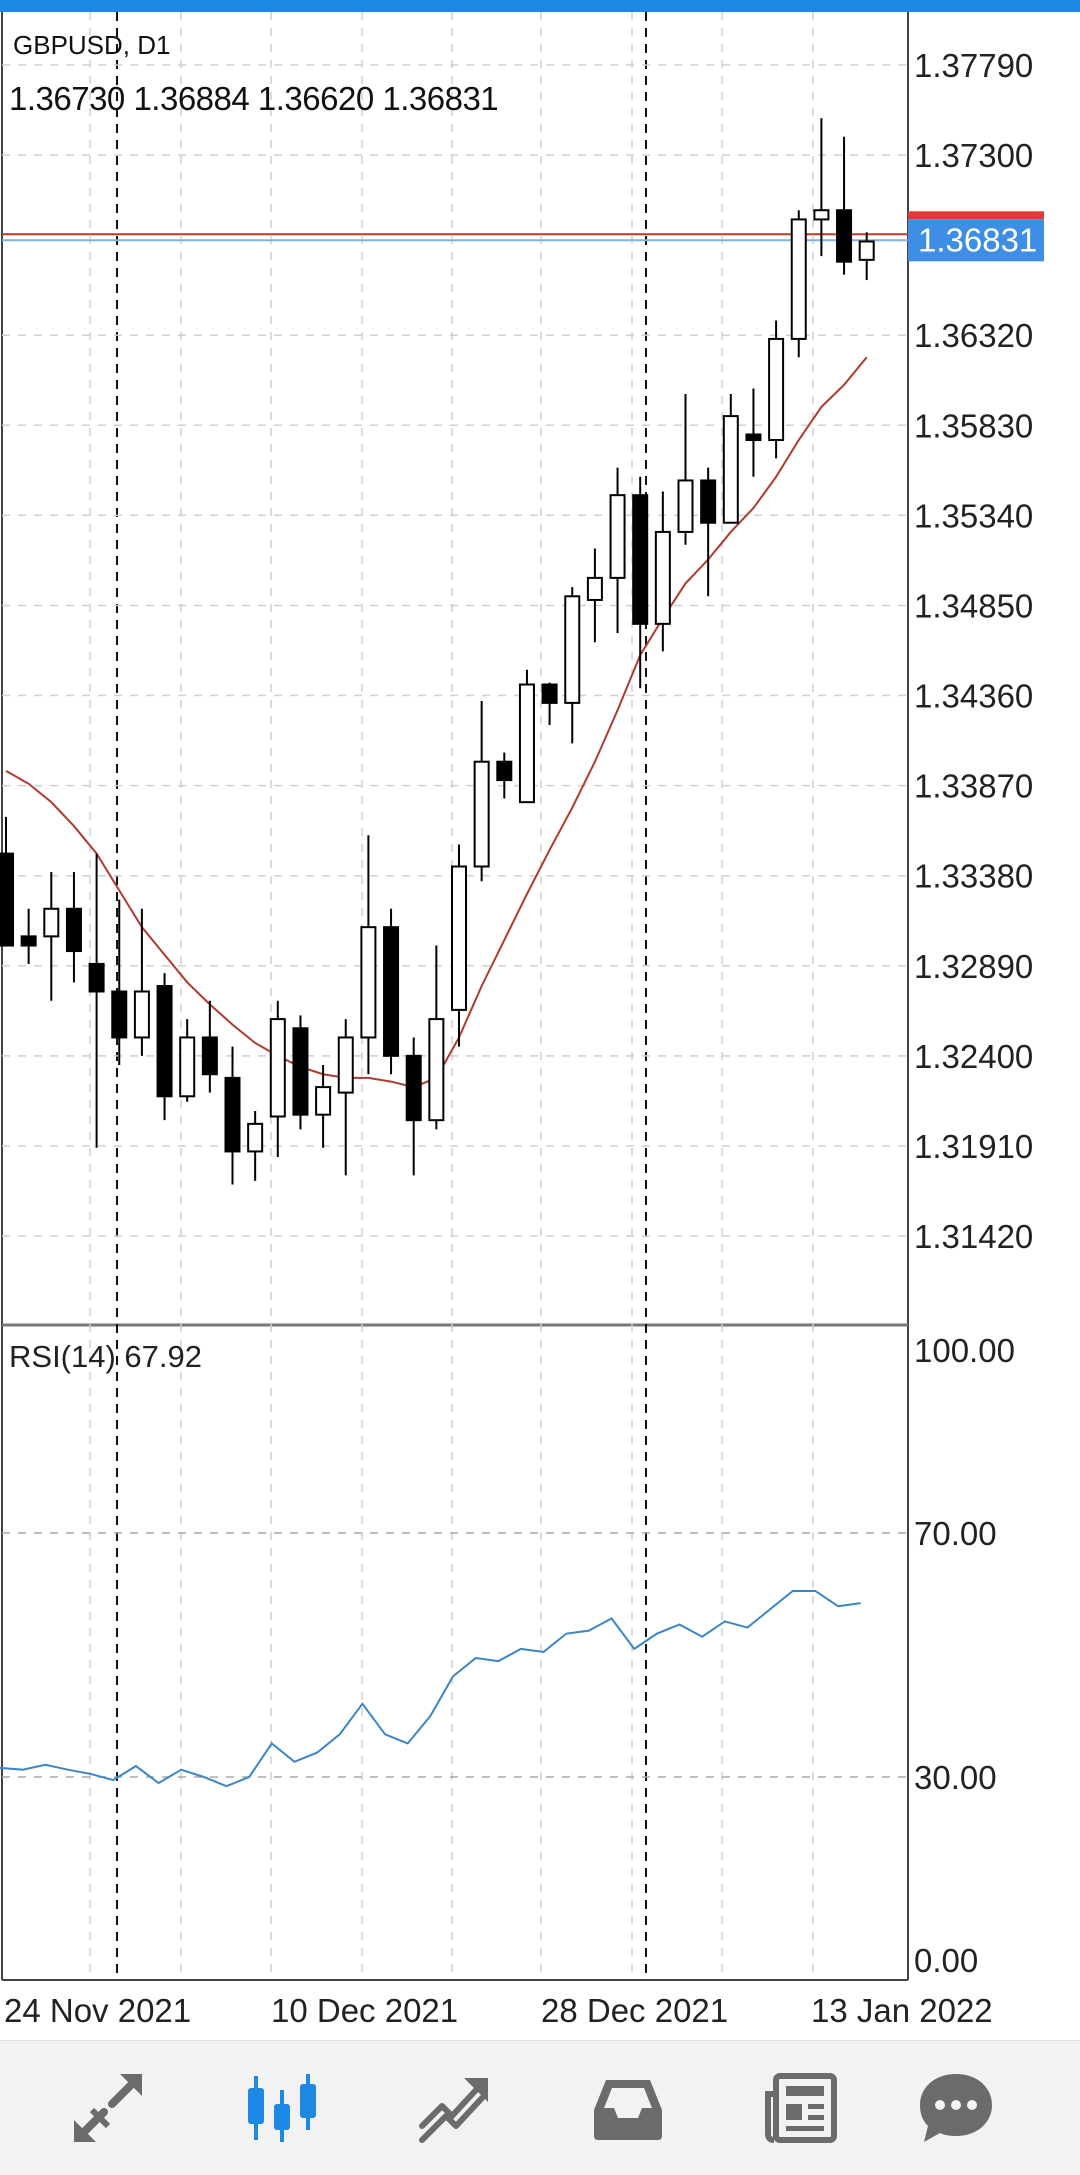  What do you see at coordinates (973, 966) in the screenshot?
I see `price-tick-label: 1.32890` at bounding box center [973, 966].